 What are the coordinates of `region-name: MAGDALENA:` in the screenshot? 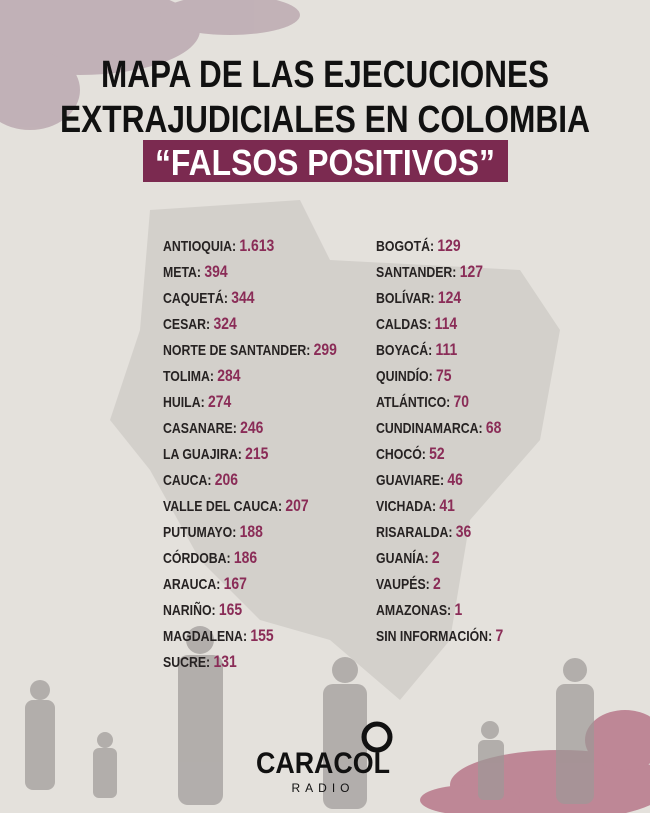 It's located at (205, 636).